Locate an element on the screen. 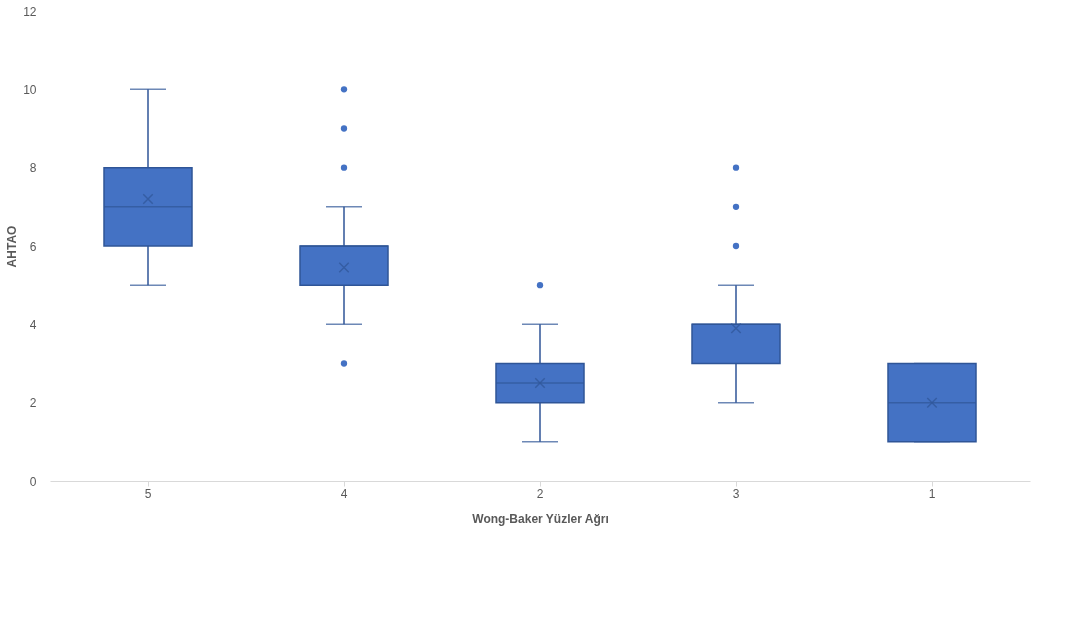  y-tick-label: 6 is located at coordinates (33, 246).